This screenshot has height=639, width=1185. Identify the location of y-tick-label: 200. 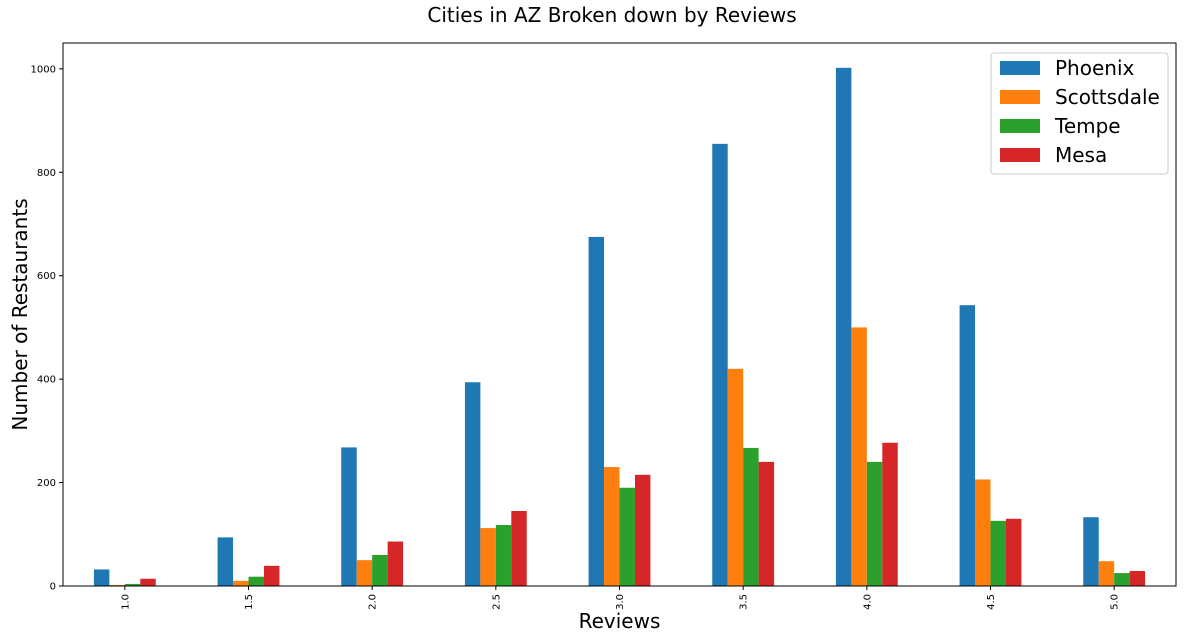
(46, 483).